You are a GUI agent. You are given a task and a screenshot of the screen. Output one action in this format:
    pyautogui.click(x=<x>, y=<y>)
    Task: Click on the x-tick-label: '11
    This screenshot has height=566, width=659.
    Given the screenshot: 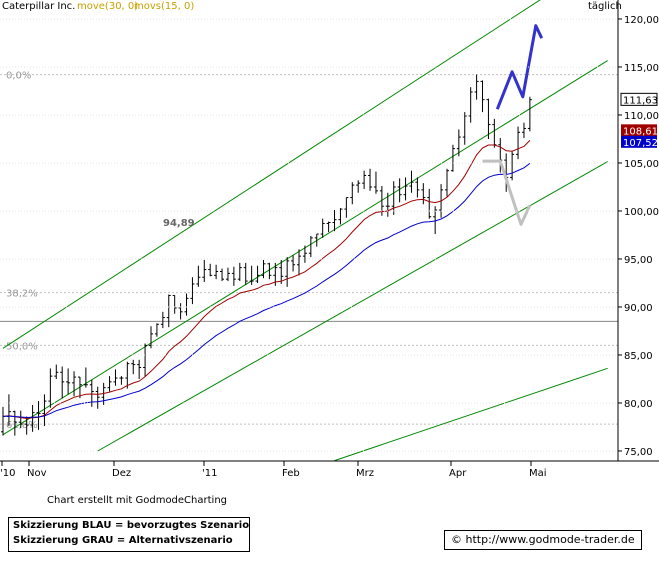 What is the action you would take?
    pyautogui.click(x=209, y=473)
    